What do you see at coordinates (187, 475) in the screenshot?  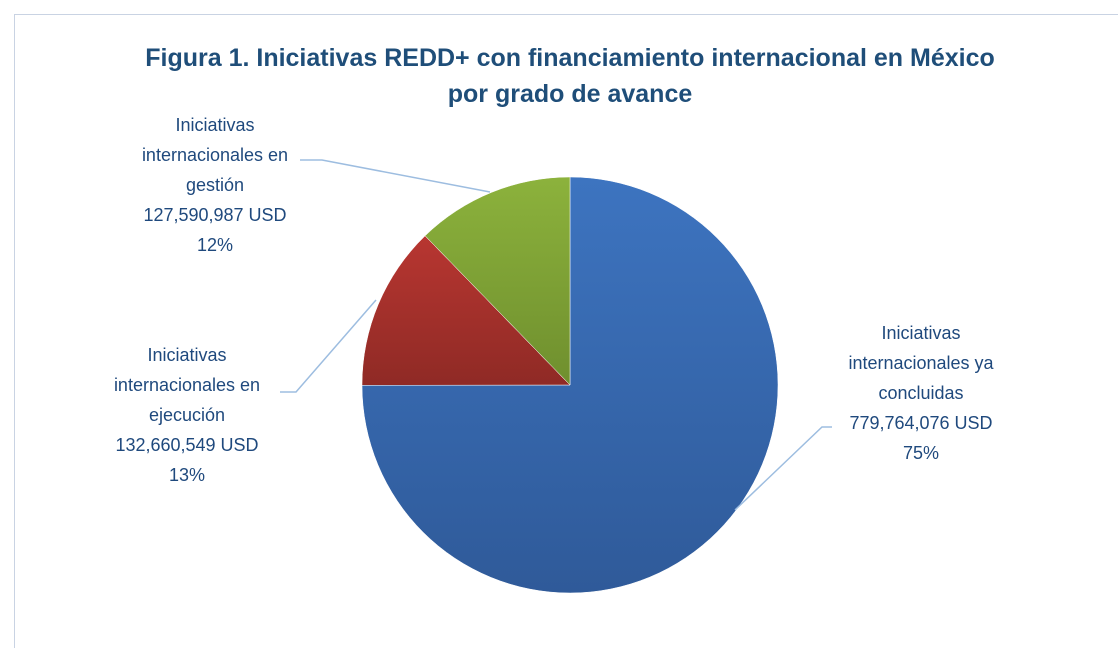 I see `percent-label: 13%` at bounding box center [187, 475].